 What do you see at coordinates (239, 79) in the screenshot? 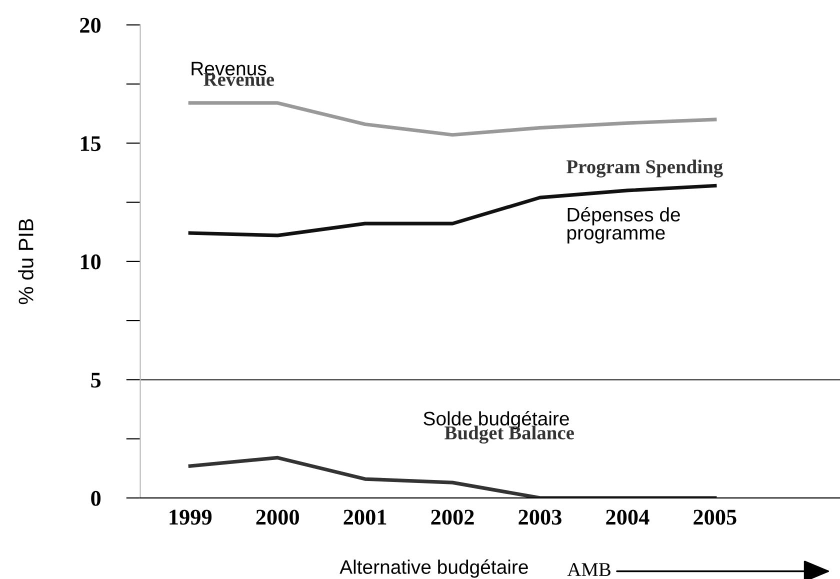
I see `annotation: Revenue` at bounding box center [239, 79].